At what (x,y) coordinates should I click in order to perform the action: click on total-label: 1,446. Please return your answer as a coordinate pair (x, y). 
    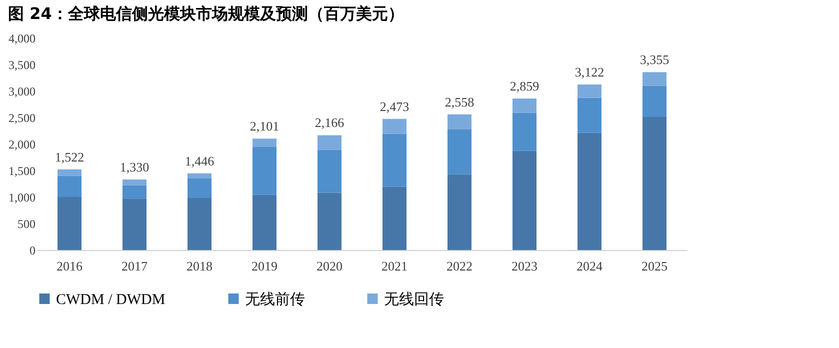
    Looking at the image, I should click on (199, 160).